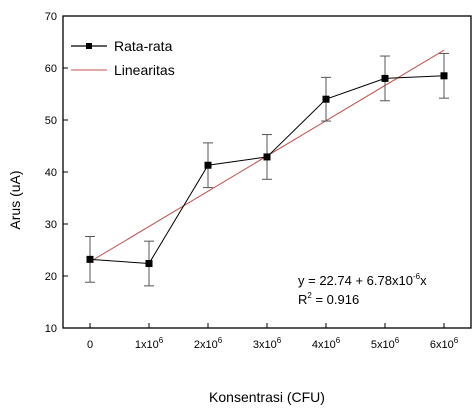  What do you see at coordinates (51, 173) in the screenshot?
I see `y-tick-label: 40` at bounding box center [51, 173].